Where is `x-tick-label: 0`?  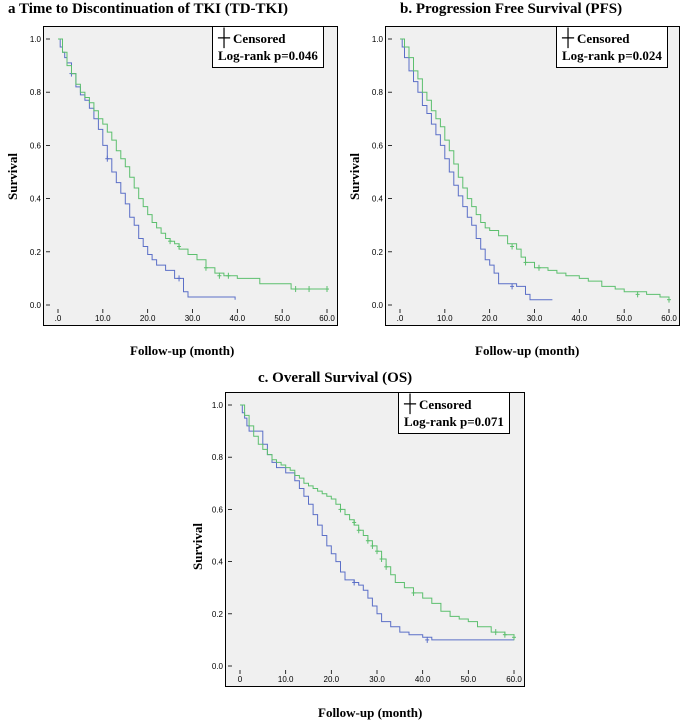 x-tick-label: 0 is located at coordinates (240, 679).